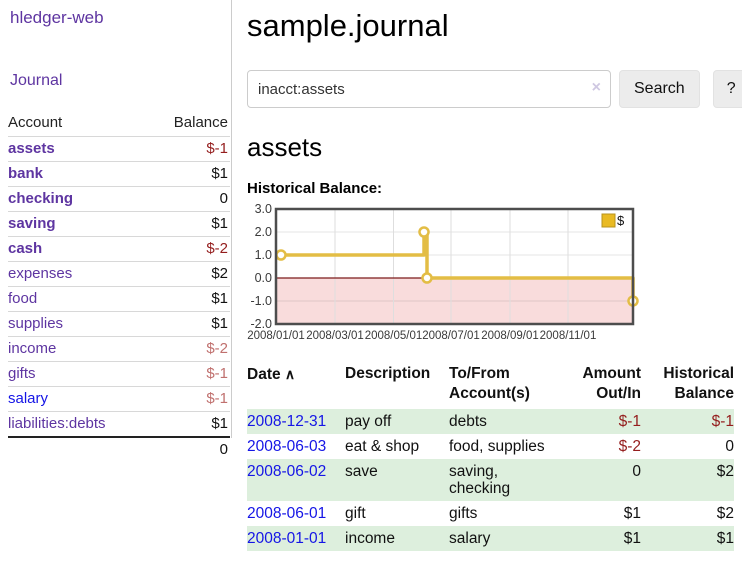 The height and width of the screenshot is (582, 742). What do you see at coordinates (119, 324) in the screenshot?
I see `account-row-supplies: supplies $1` at bounding box center [119, 324].